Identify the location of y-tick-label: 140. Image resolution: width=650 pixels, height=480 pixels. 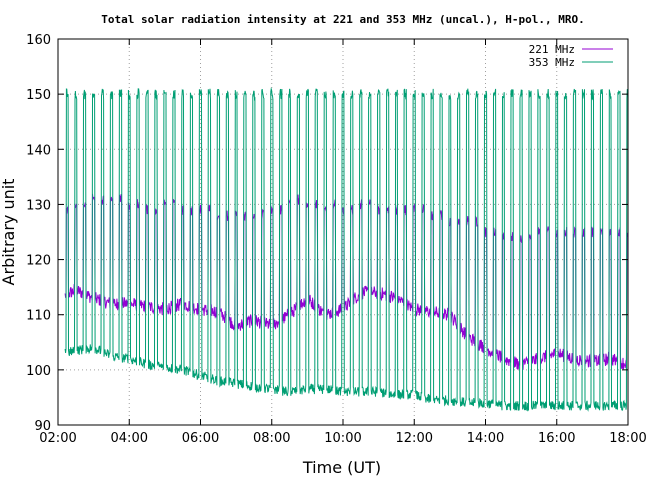
(38, 150).